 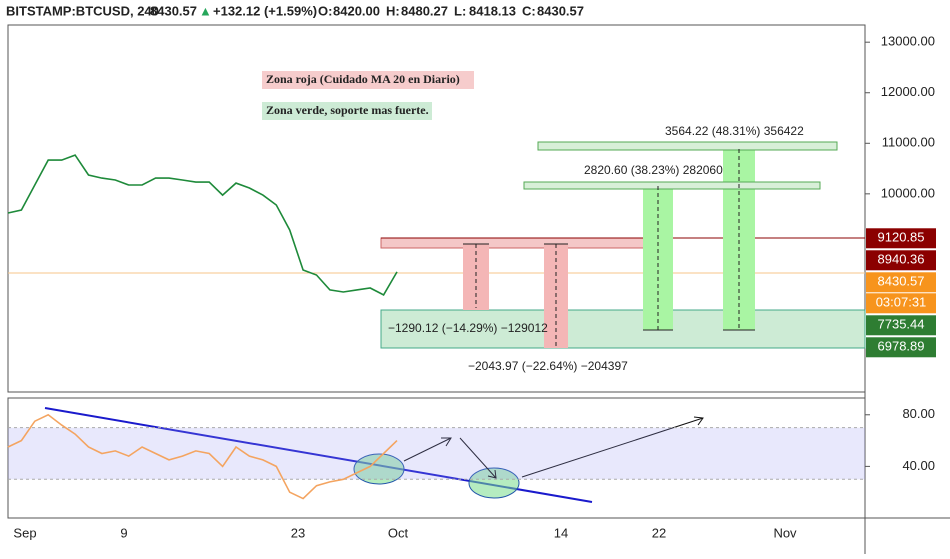 I want to click on price-label: 7735.44, so click(x=901, y=324).